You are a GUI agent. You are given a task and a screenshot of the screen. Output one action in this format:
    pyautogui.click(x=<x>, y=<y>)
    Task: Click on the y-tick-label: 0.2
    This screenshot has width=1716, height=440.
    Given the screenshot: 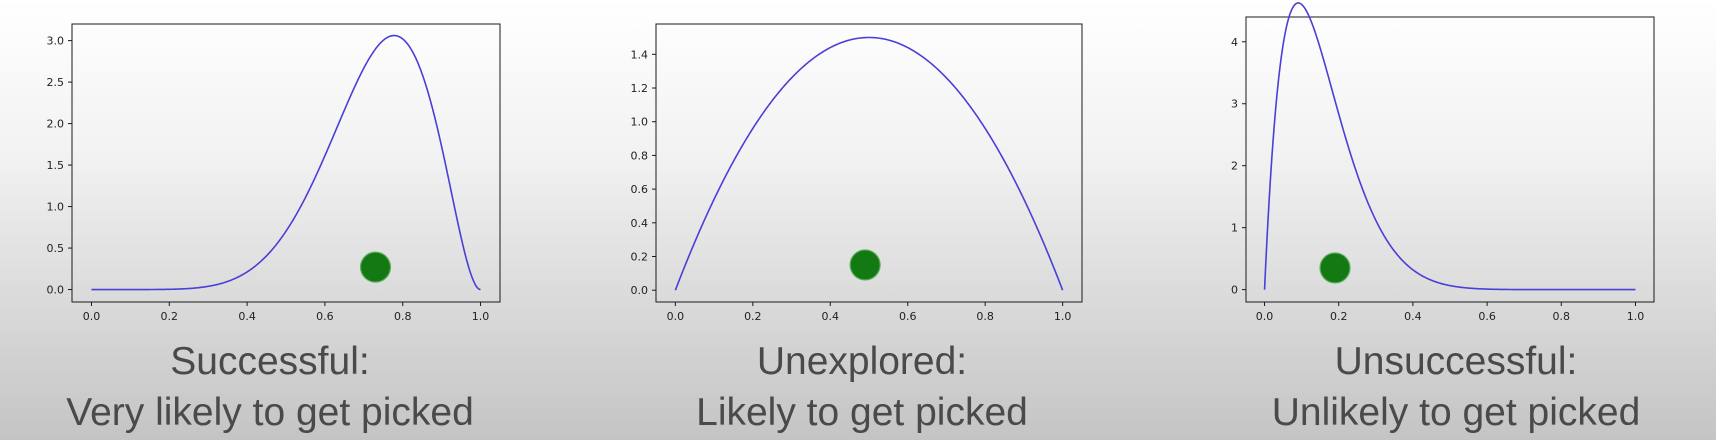 What is the action you would take?
    pyautogui.click(x=640, y=257)
    